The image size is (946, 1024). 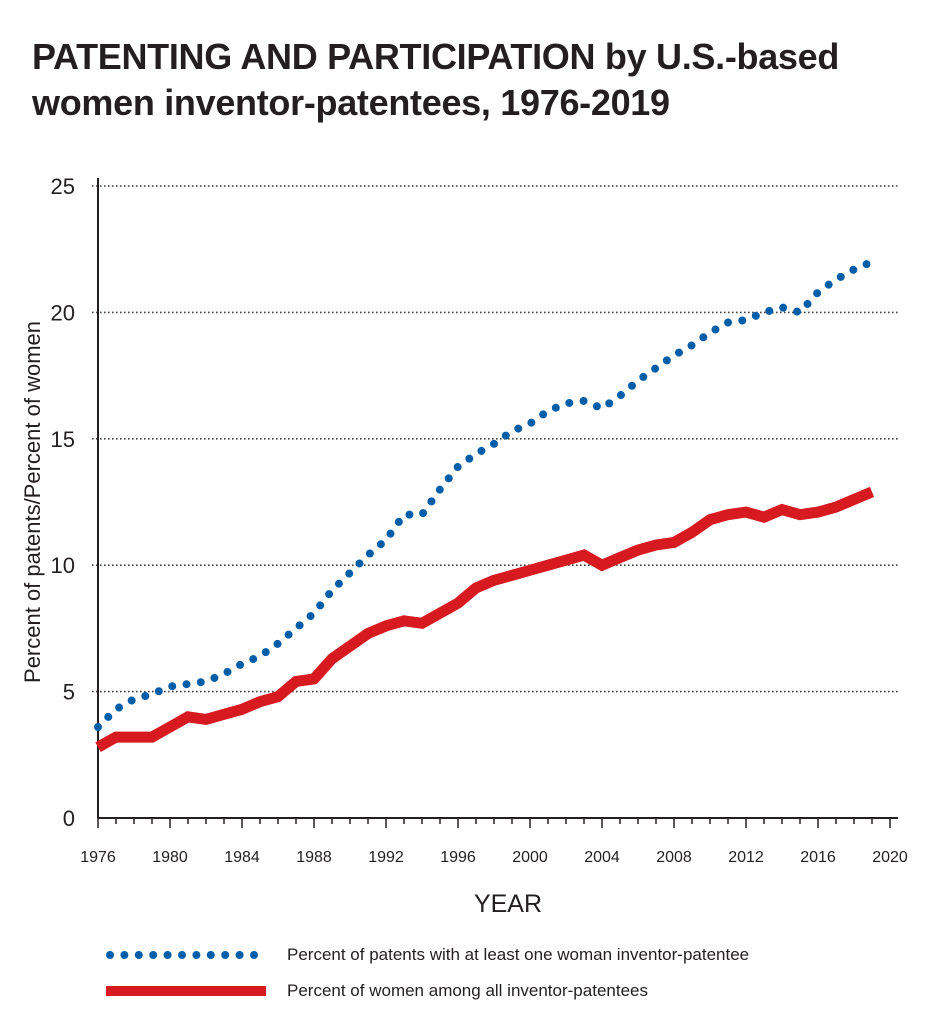 I want to click on x-axis-label: YEAR, so click(x=508, y=904).